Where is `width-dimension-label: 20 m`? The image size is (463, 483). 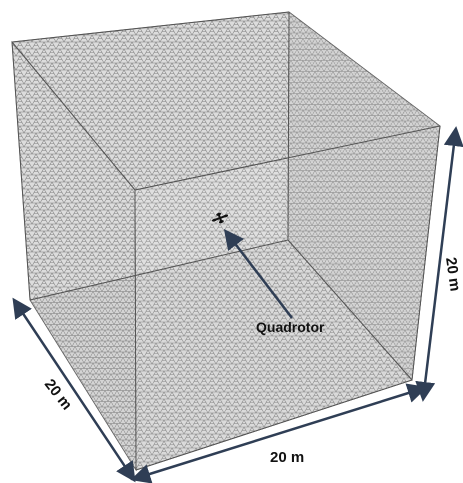 width-dimension-label: 20 m is located at coordinates (287, 457).